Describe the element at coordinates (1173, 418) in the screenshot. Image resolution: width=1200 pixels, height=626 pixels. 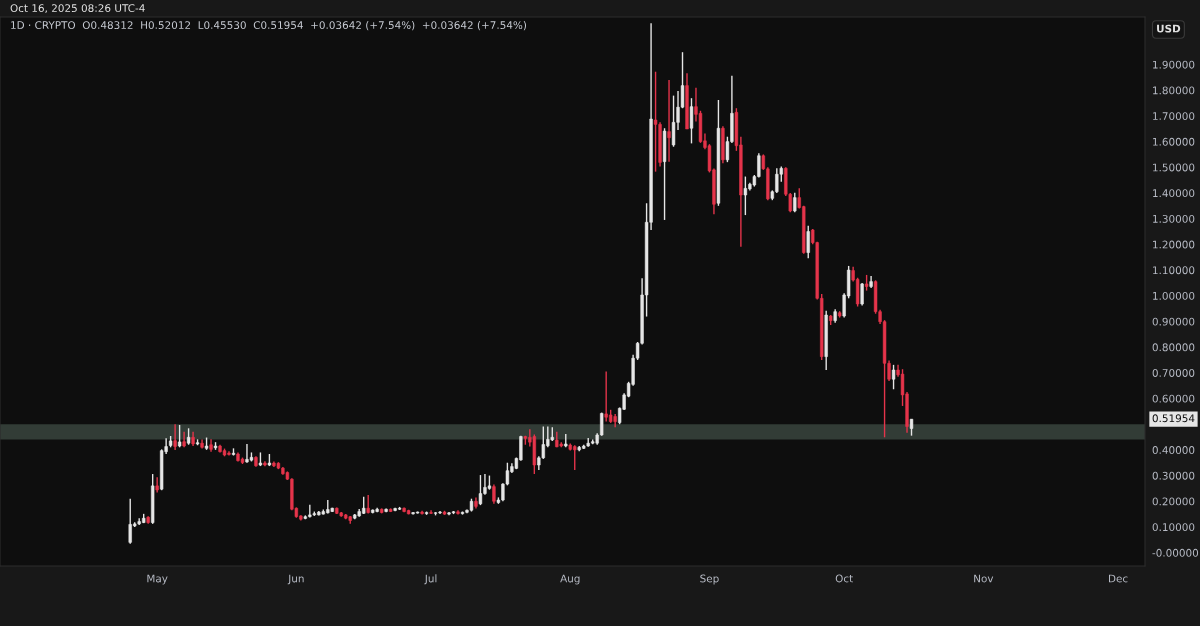
I see `text: 0.51954` at that location.